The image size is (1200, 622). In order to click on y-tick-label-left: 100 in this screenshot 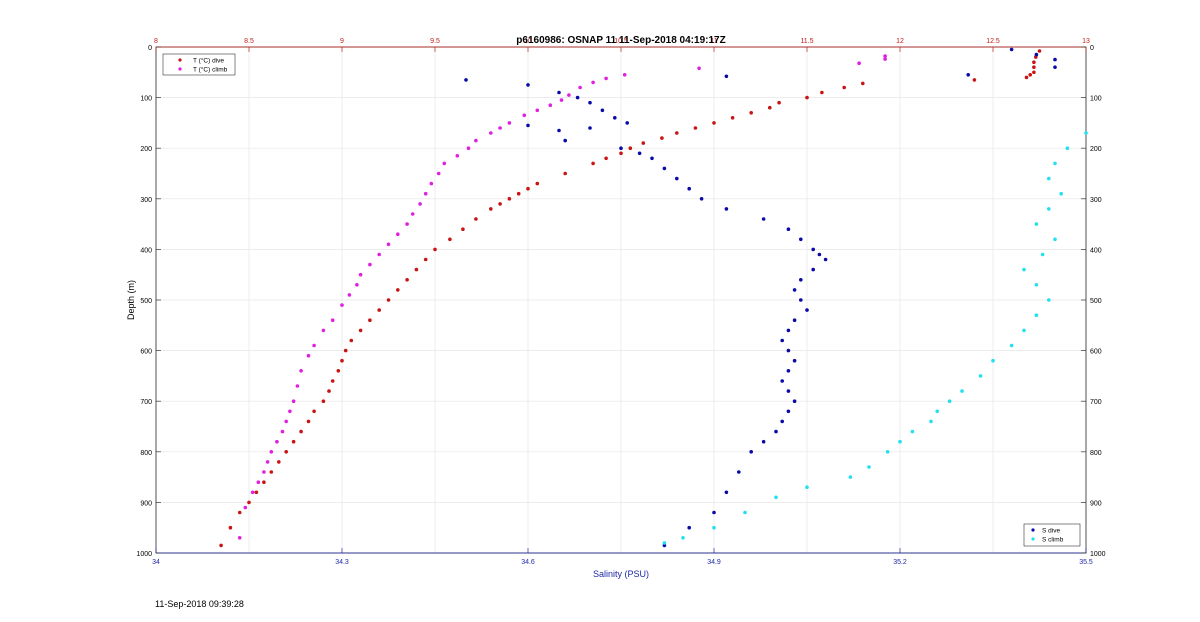, I will do `click(146, 99)`.